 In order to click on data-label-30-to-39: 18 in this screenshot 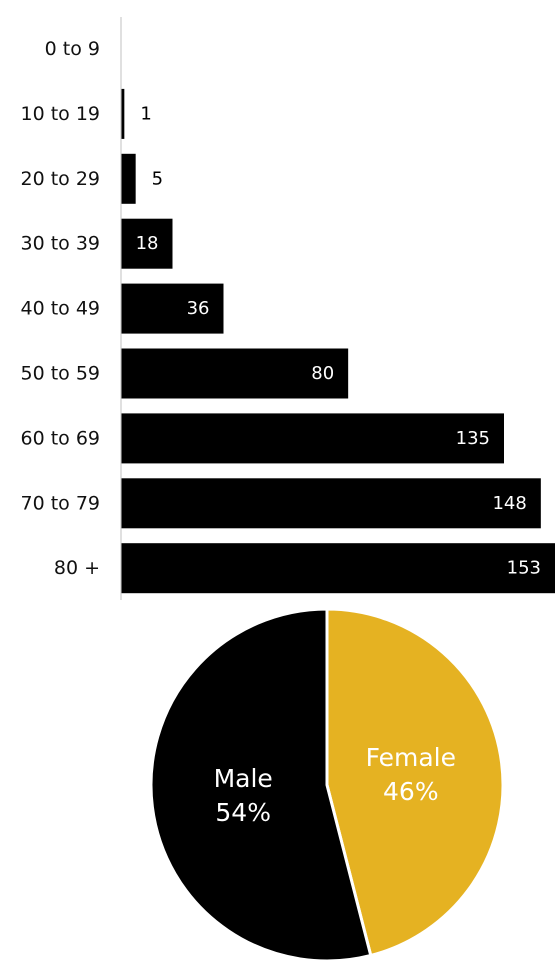, I will do `click(147, 243)`.